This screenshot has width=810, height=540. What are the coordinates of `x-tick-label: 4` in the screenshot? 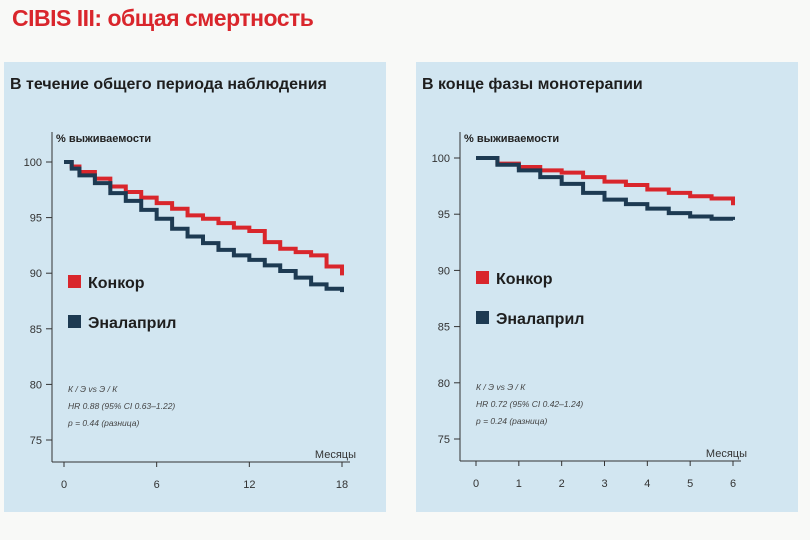 It's located at (647, 484).